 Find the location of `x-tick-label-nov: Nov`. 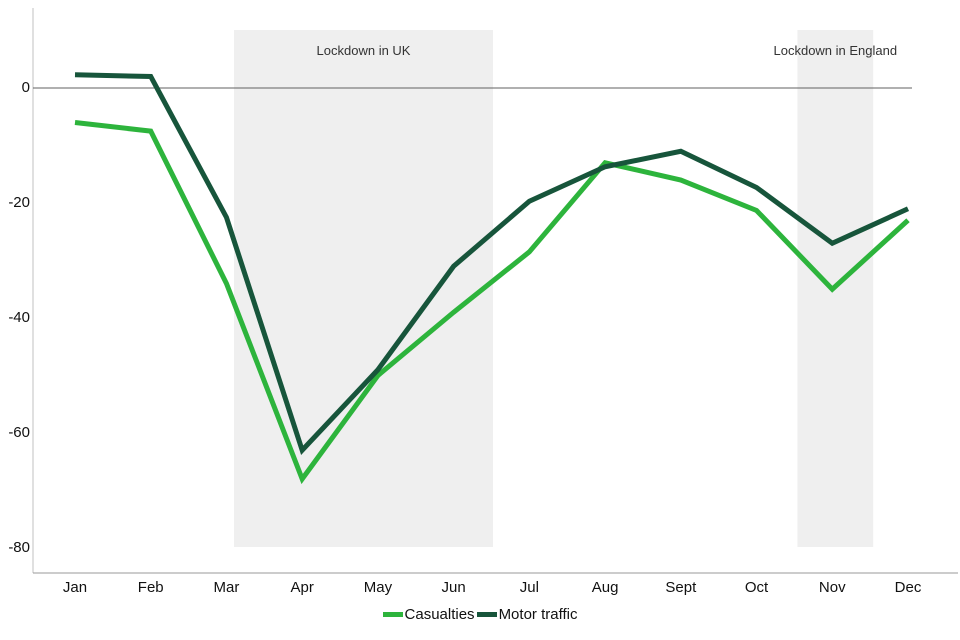

x-tick-label-nov: Nov is located at coordinates (832, 587).